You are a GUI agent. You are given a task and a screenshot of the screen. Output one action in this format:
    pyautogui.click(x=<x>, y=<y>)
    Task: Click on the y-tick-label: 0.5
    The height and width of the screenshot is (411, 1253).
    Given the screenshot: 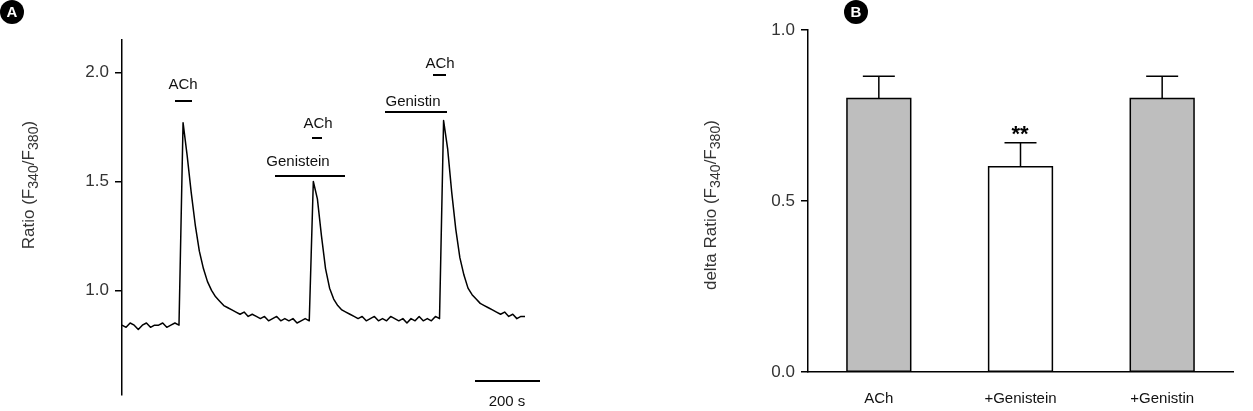 What is the action you would take?
    pyautogui.click(x=783, y=200)
    